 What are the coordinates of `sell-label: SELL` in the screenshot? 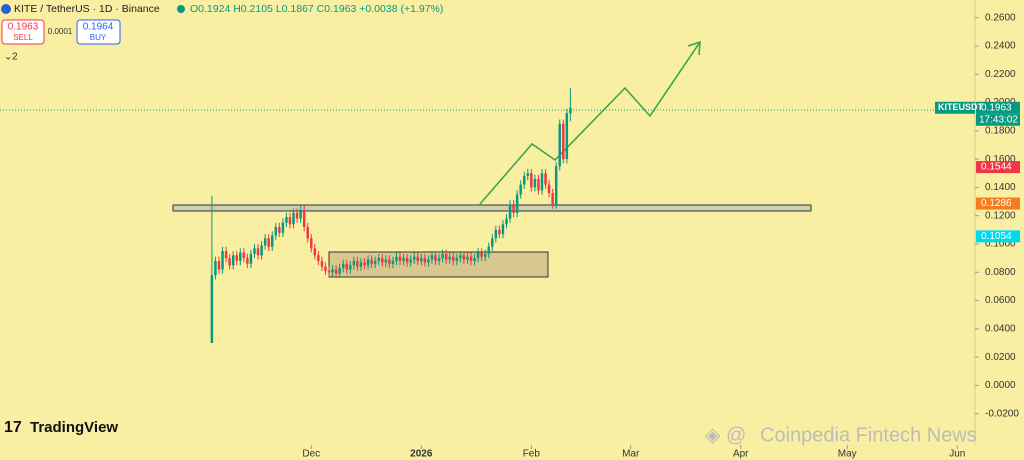 It's located at (23, 37).